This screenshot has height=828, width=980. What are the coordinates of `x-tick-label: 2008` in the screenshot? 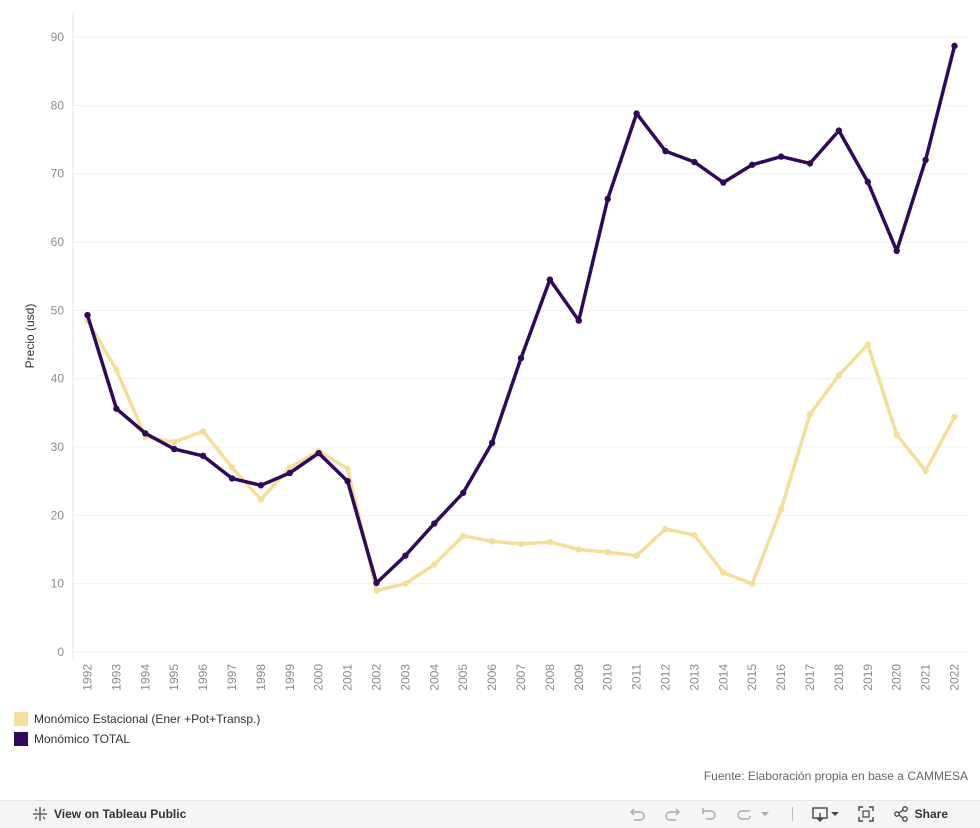 It's located at (550, 677).